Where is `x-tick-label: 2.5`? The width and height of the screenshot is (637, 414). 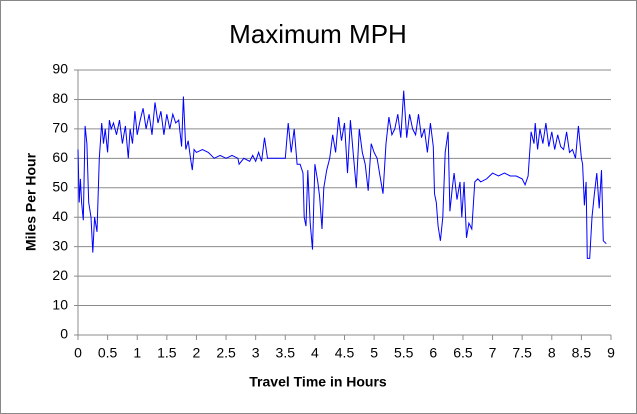
x-tick-label: 2.5 is located at coordinates (226, 353).